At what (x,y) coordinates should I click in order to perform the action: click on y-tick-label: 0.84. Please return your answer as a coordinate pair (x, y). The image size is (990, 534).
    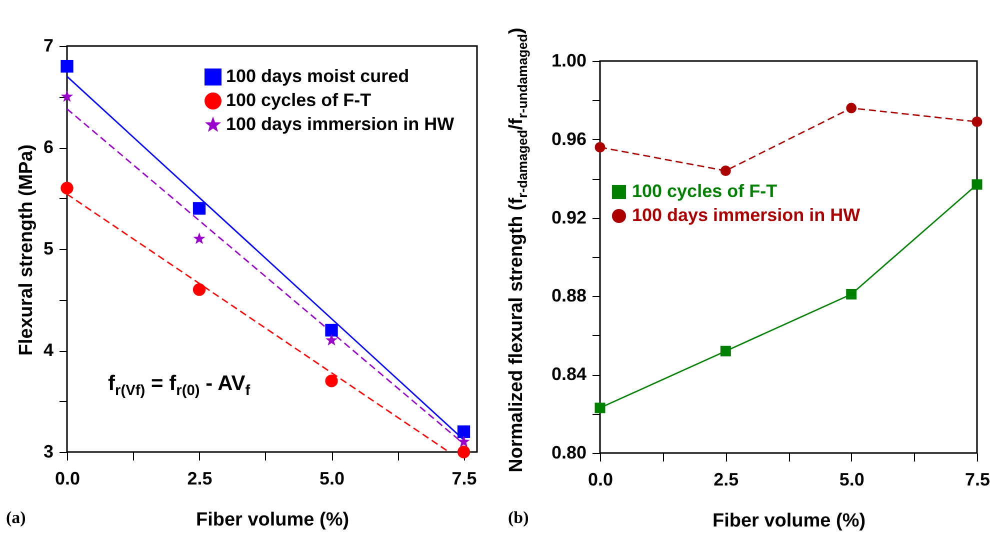
    Looking at the image, I should click on (568, 374).